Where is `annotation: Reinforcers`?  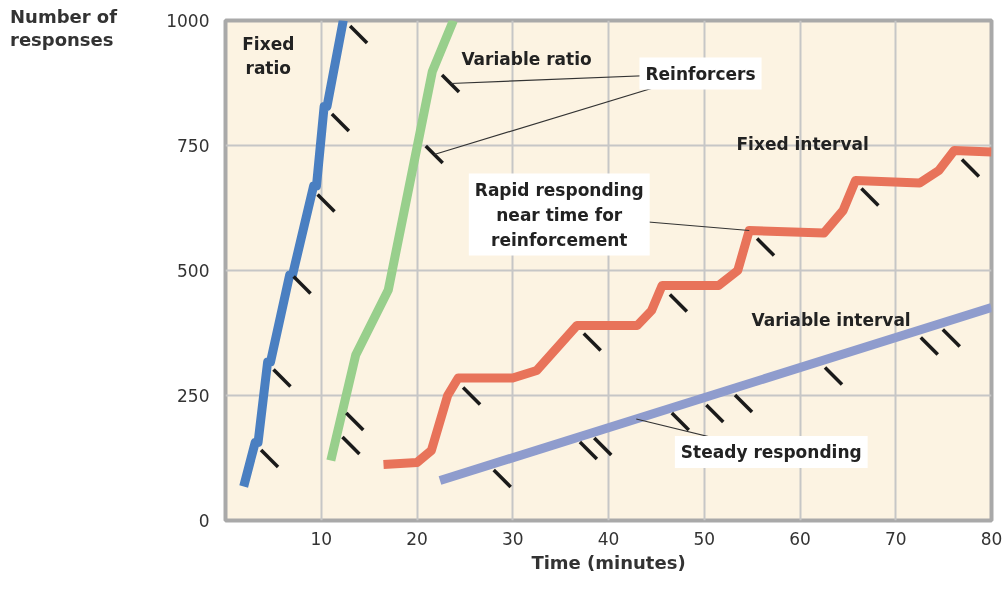
annotation: Reinforcers is located at coordinates (700, 73).